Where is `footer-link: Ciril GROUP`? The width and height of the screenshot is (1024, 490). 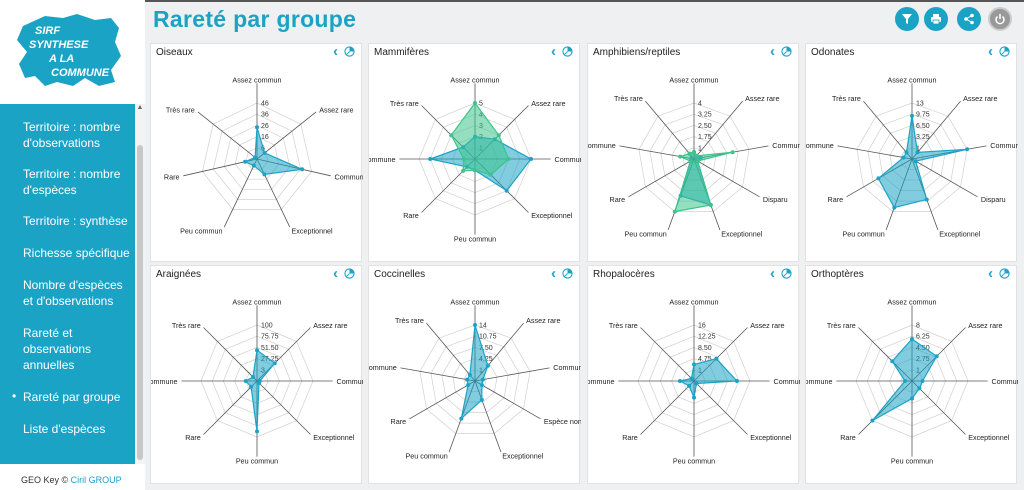 footer-link: Ciril GROUP is located at coordinates (96, 480).